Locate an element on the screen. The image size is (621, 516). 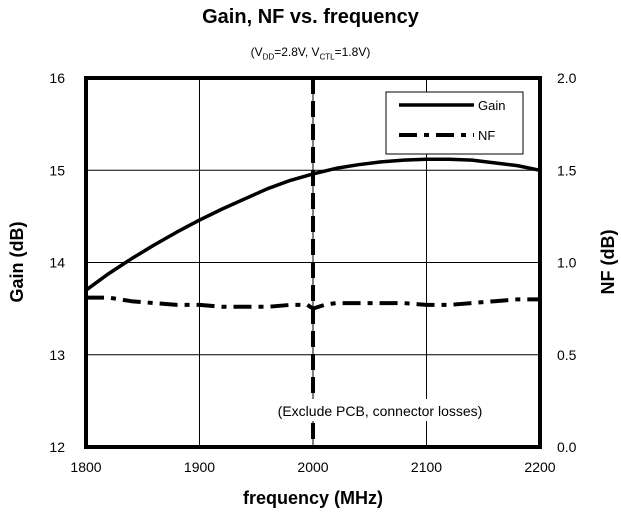
y-right-tick-label: 0.0 is located at coordinates (567, 447).